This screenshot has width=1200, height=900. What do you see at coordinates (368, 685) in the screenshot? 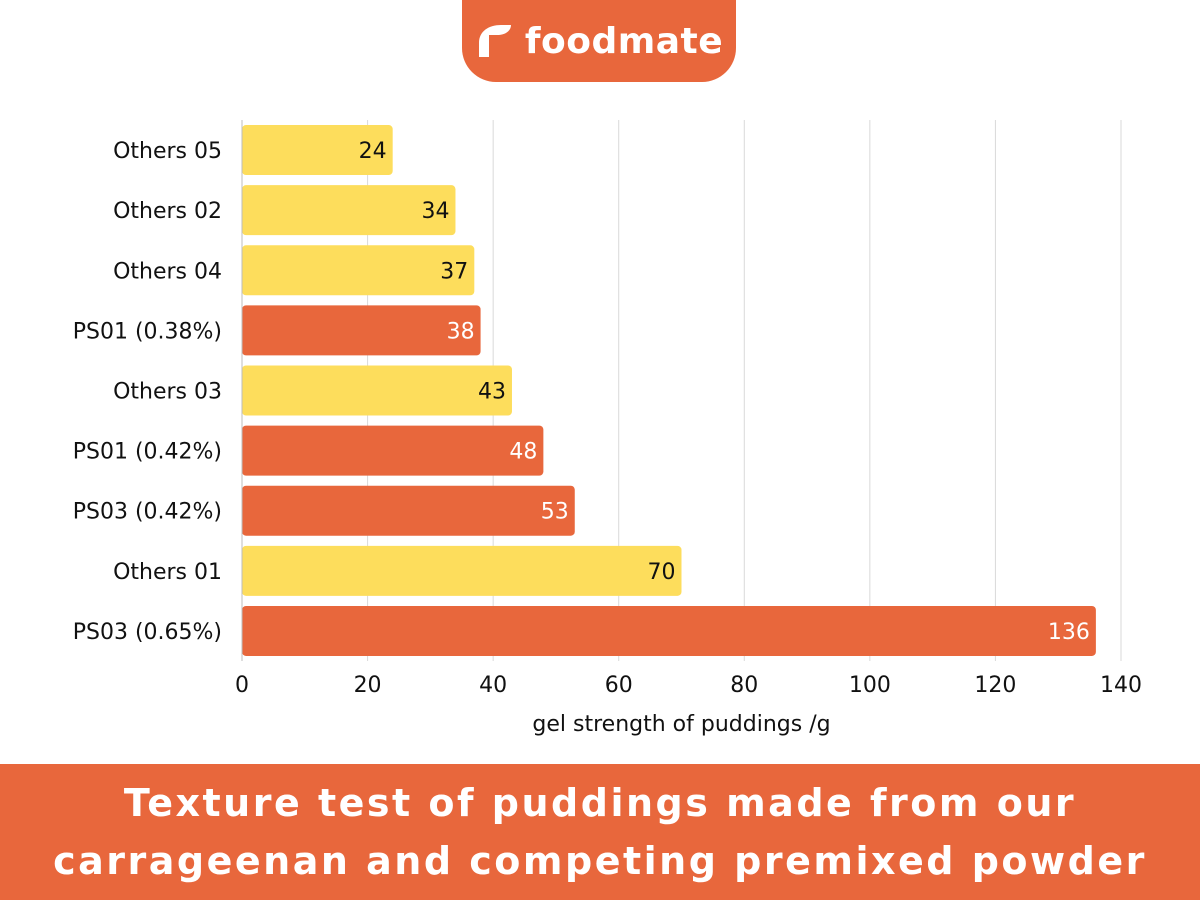
I see `x-tick-label-1: 20` at bounding box center [368, 685].